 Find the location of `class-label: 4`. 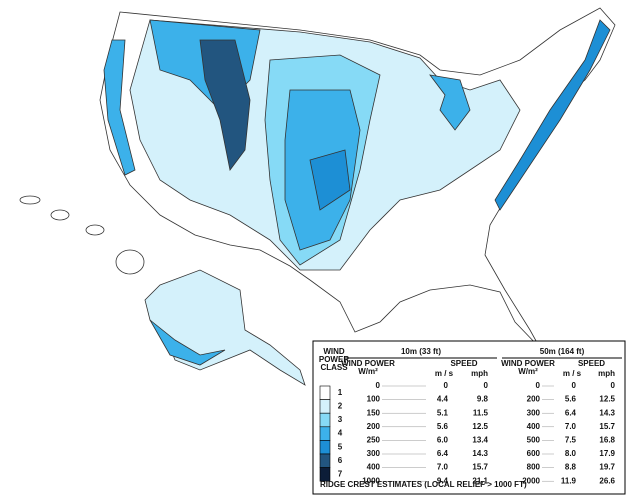

class-label: 4 is located at coordinates (340, 433).